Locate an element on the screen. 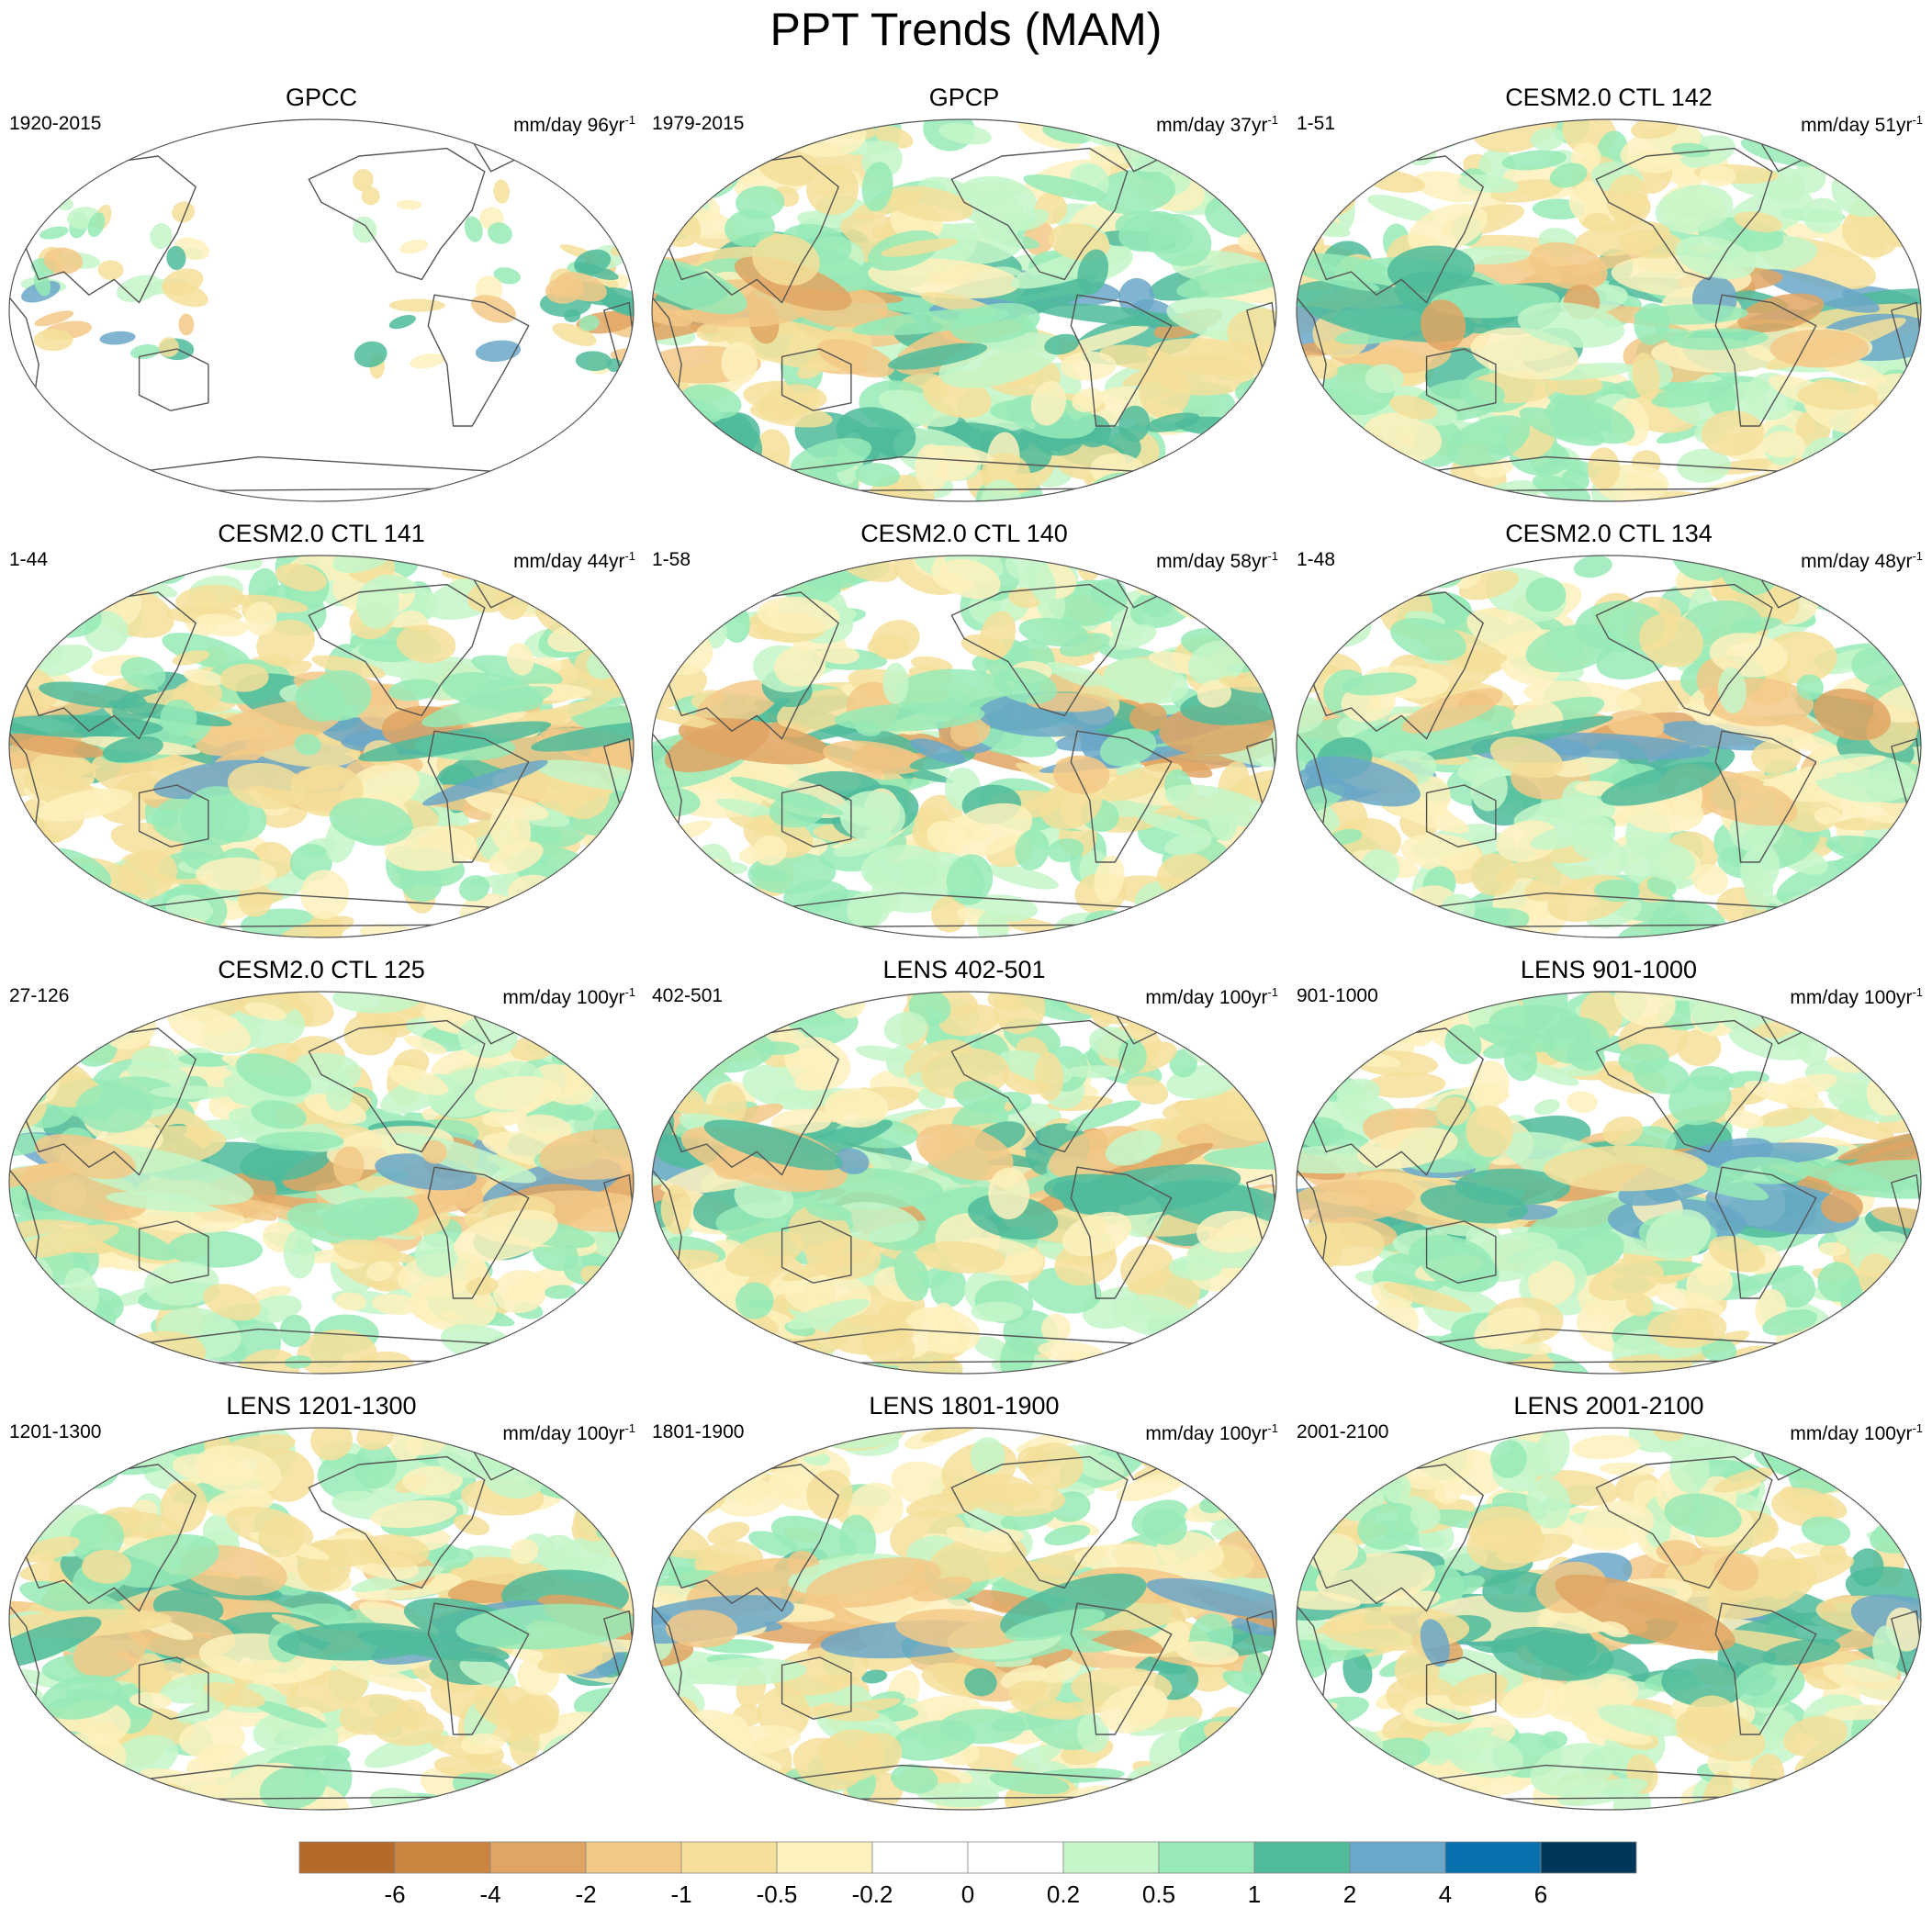  colorbar-label: -4 is located at coordinates (489, 1894).